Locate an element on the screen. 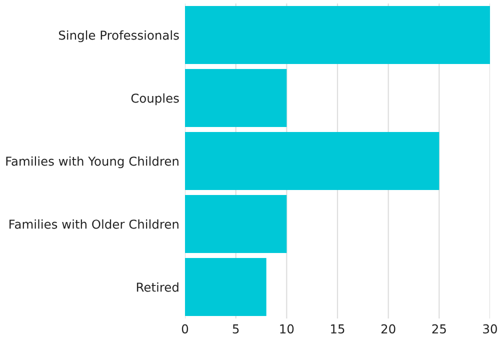 The width and height of the screenshot is (500, 350). y-tick-label: Families with Young Children is located at coordinates (92, 162).